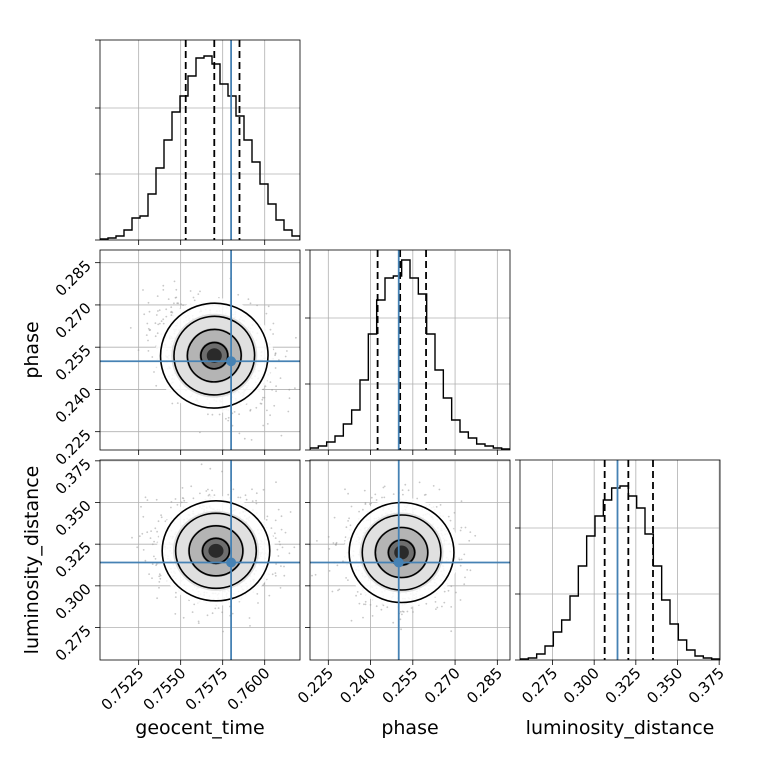  What do you see at coordinates (409, 728) in the screenshot?
I see `xlabel-phase: phase` at bounding box center [409, 728].